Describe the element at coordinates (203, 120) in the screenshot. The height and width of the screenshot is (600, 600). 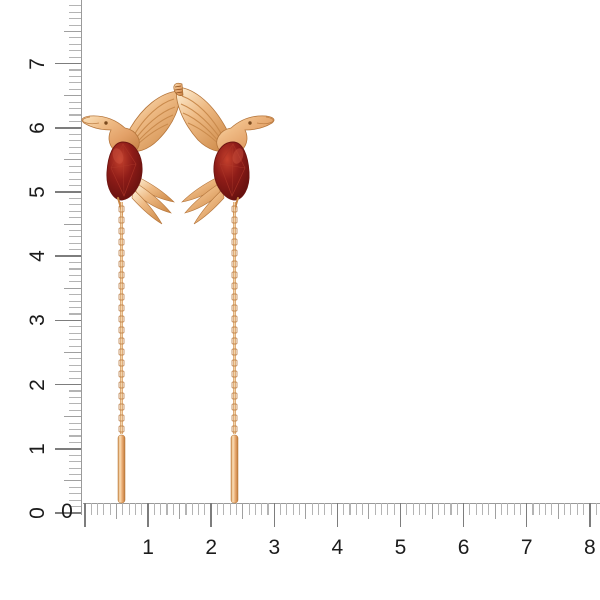
I see `right-bird-wing` at that location.